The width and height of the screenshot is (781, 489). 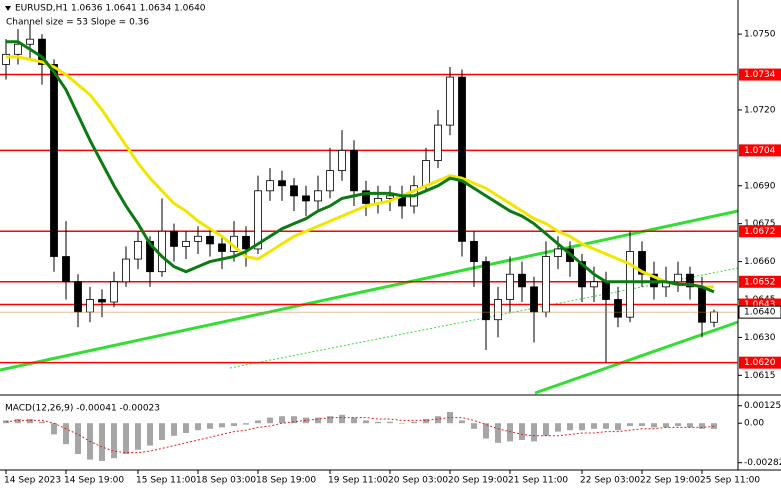 What do you see at coordinates (538, 481) in the screenshot?
I see `x-tick-label: 21 Sep 11:00` at bounding box center [538, 481].